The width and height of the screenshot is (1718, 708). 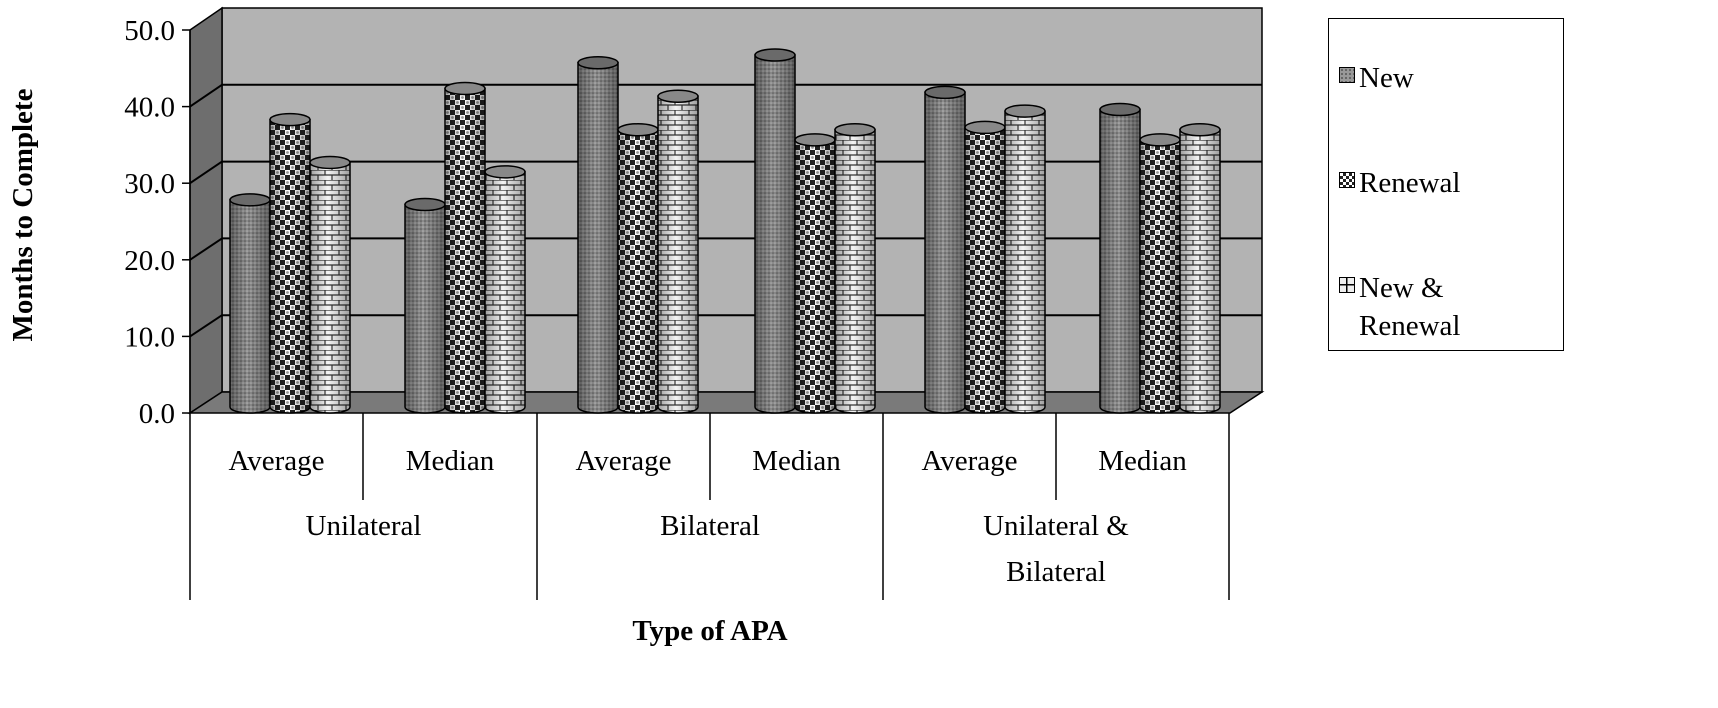 What do you see at coordinates (23, 214) in the screenshot?
I see `y-axis-title: Months to Complete` at bounding box center [23, 214].